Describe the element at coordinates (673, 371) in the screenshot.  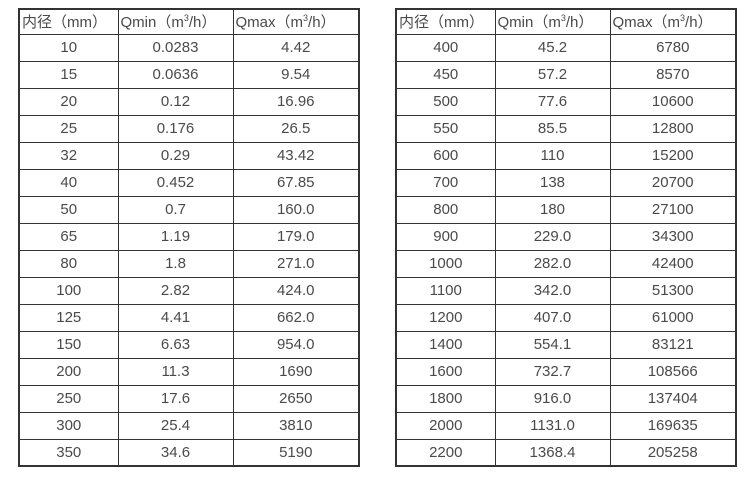
I see `table-cell: 108566` at that location.